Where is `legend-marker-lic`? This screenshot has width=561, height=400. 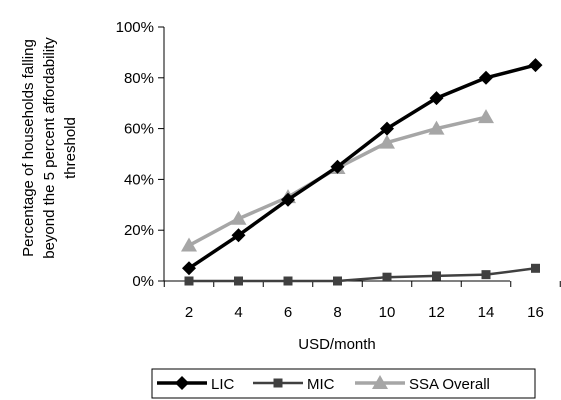 legend-marker-lic is located at coordinates (182, 383).